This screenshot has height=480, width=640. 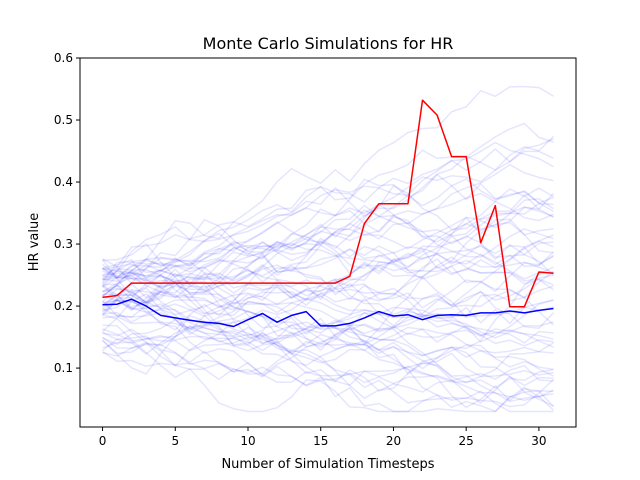 I want to click on y-tick-label: 0.4, so click(x=63, y=182).